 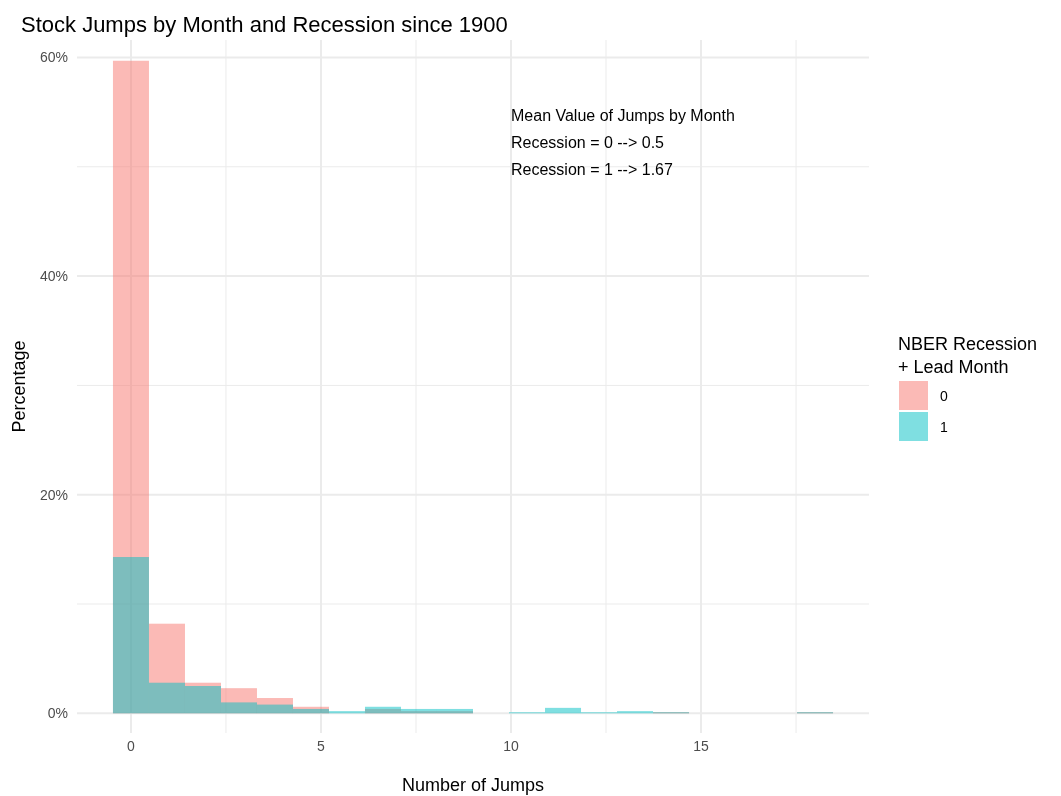 I want to click on annotation: Recession = 1 --> 1.67, so click(x=592, y=169).